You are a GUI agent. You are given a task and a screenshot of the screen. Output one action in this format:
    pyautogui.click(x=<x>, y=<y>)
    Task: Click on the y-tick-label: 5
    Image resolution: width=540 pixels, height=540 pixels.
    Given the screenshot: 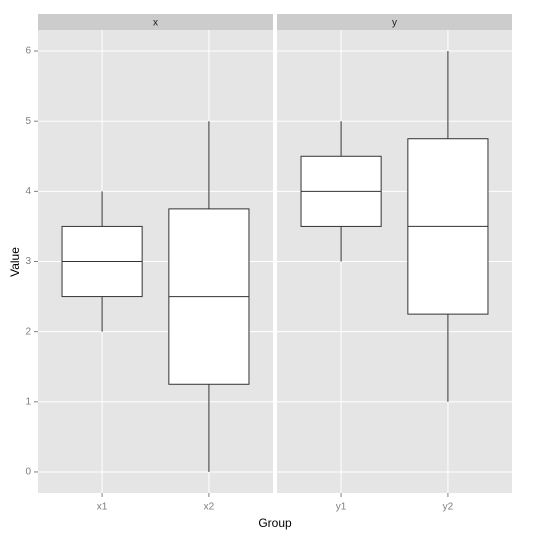 What is the action you would take?
    pyautogui.click(x=28, y=121)
    